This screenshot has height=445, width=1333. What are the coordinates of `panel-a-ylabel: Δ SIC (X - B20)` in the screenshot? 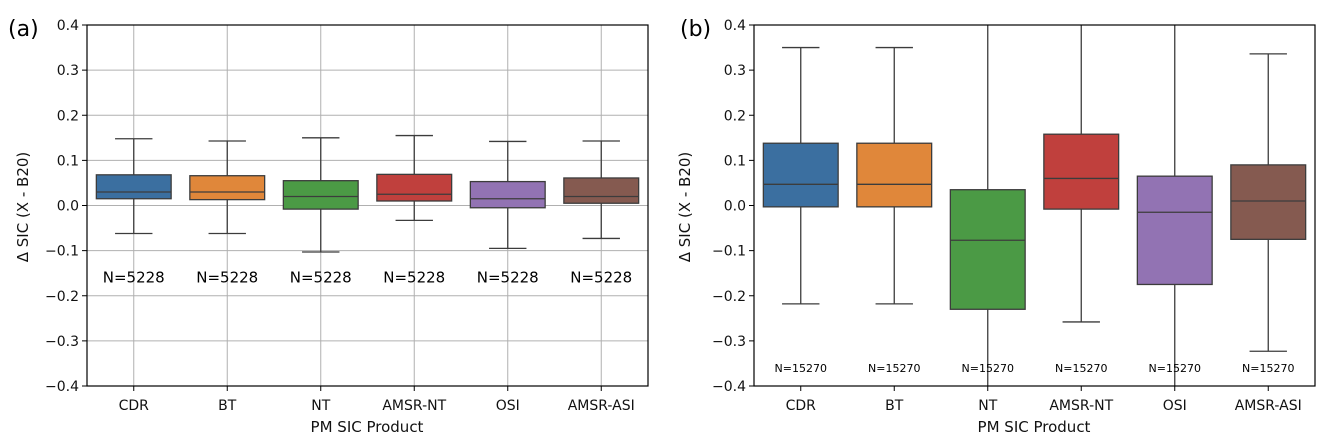 It's located at (23, 207).